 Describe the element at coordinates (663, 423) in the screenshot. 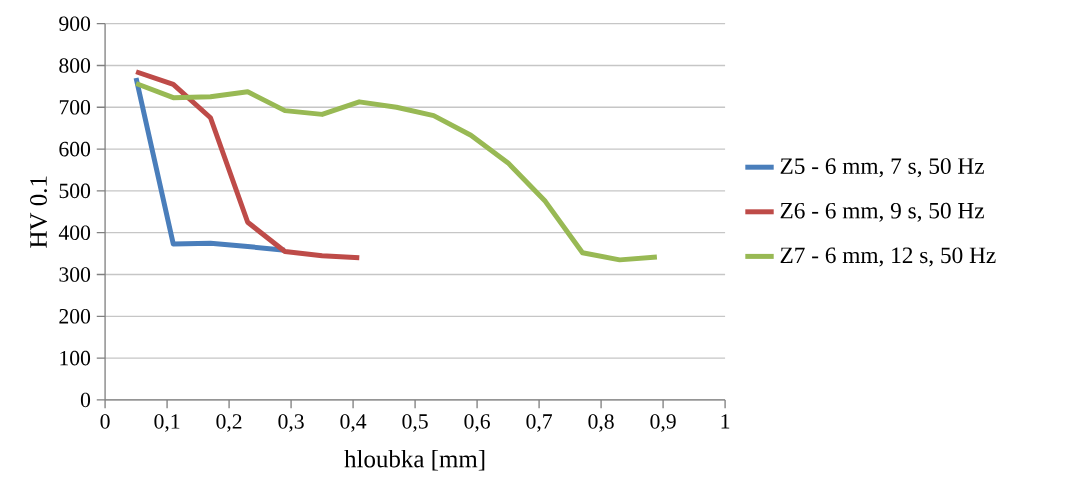

I see `x-tick-label: 0,9` at that location.